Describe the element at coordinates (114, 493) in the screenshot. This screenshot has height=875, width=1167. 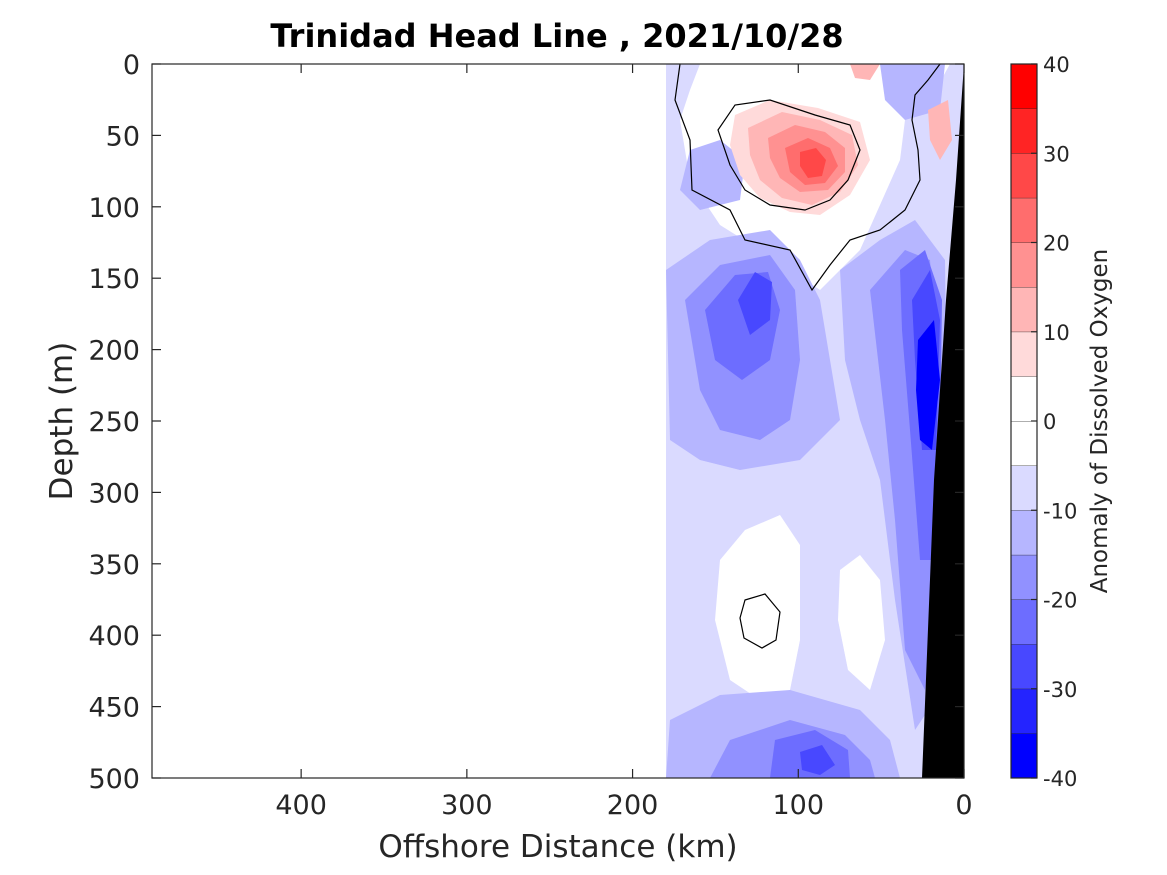
I see `y-tick-label: 300` at that location.